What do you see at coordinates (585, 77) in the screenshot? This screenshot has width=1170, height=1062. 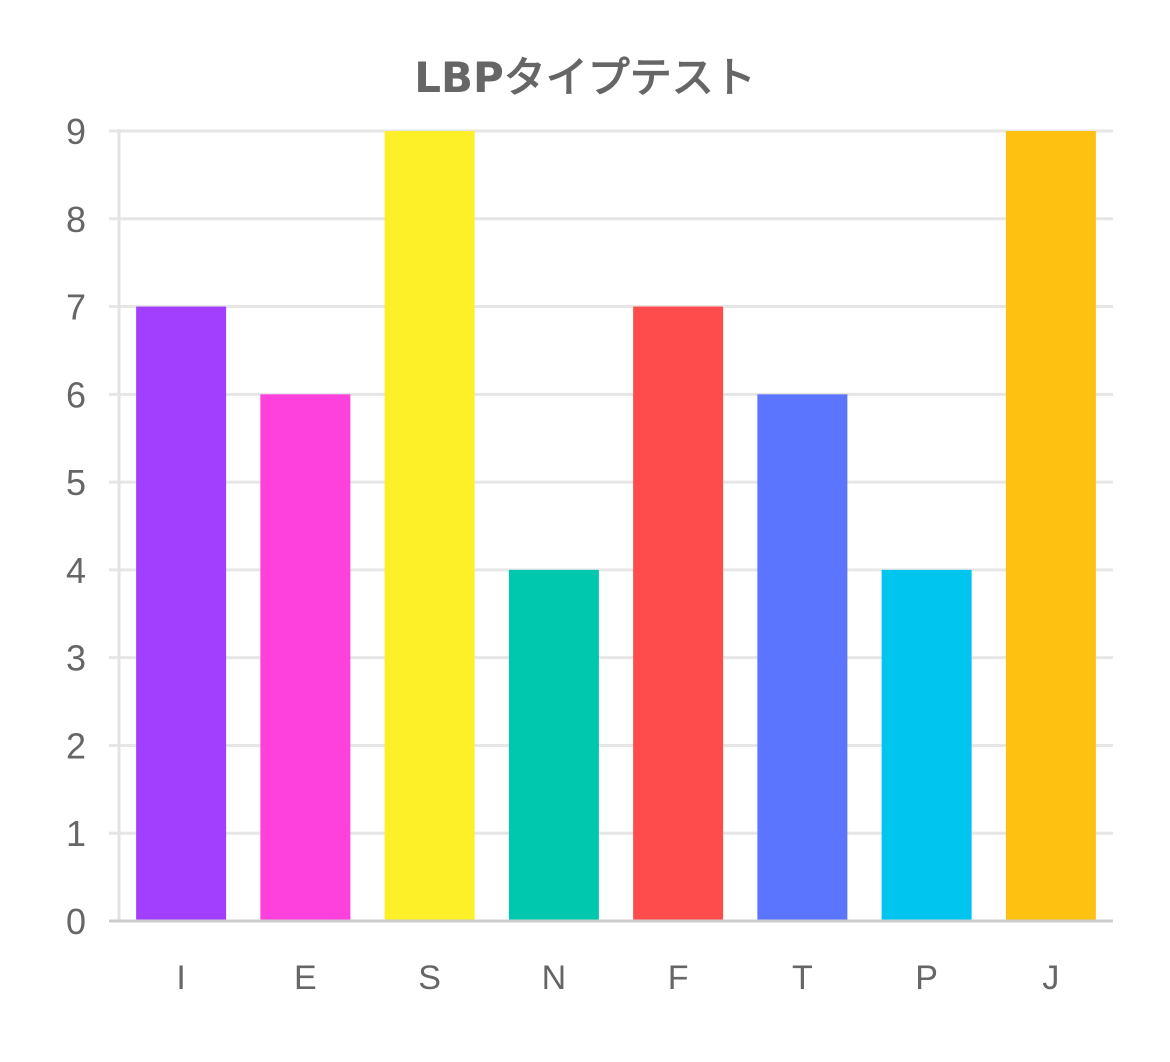 I see `chart-title: LBPタイプテスト` at bounding box center [585, 77].